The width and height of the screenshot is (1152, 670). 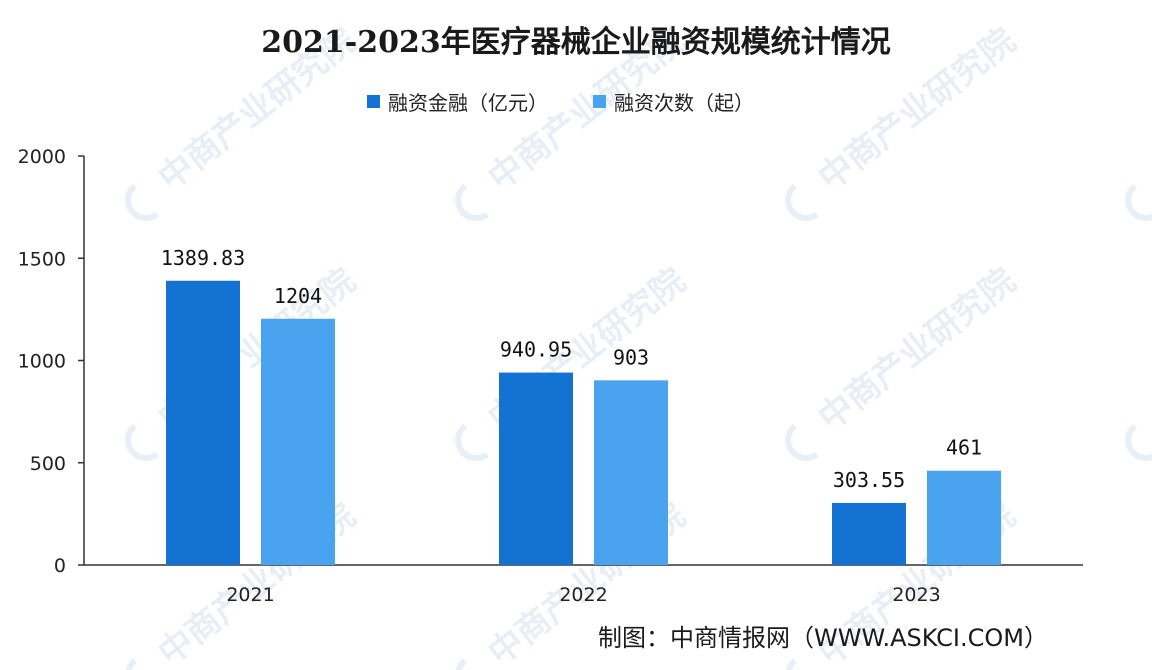 What do you see at coordinates (599, 101) in the screenshot?
I see `legend-swatch-financing-count` at bounding box center [599, 101].